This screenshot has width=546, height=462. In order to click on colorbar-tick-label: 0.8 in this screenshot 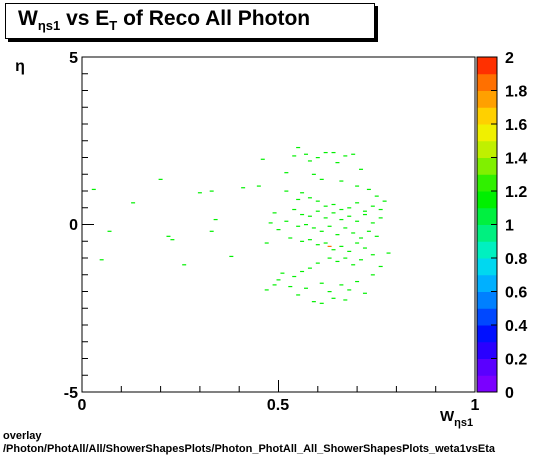, I will do `click(516, 259)`.